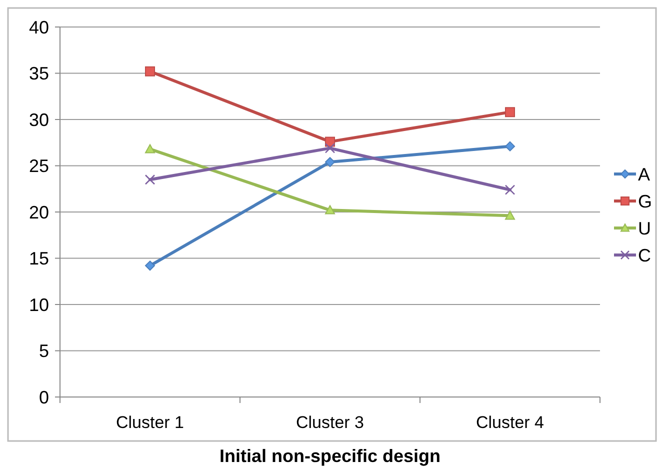 This screenshot has height=470, width=659. What do you see at coordinates (43, 397) in the screenshot?
I see `y-tick-label: 0` at bounding box center [43, 397].